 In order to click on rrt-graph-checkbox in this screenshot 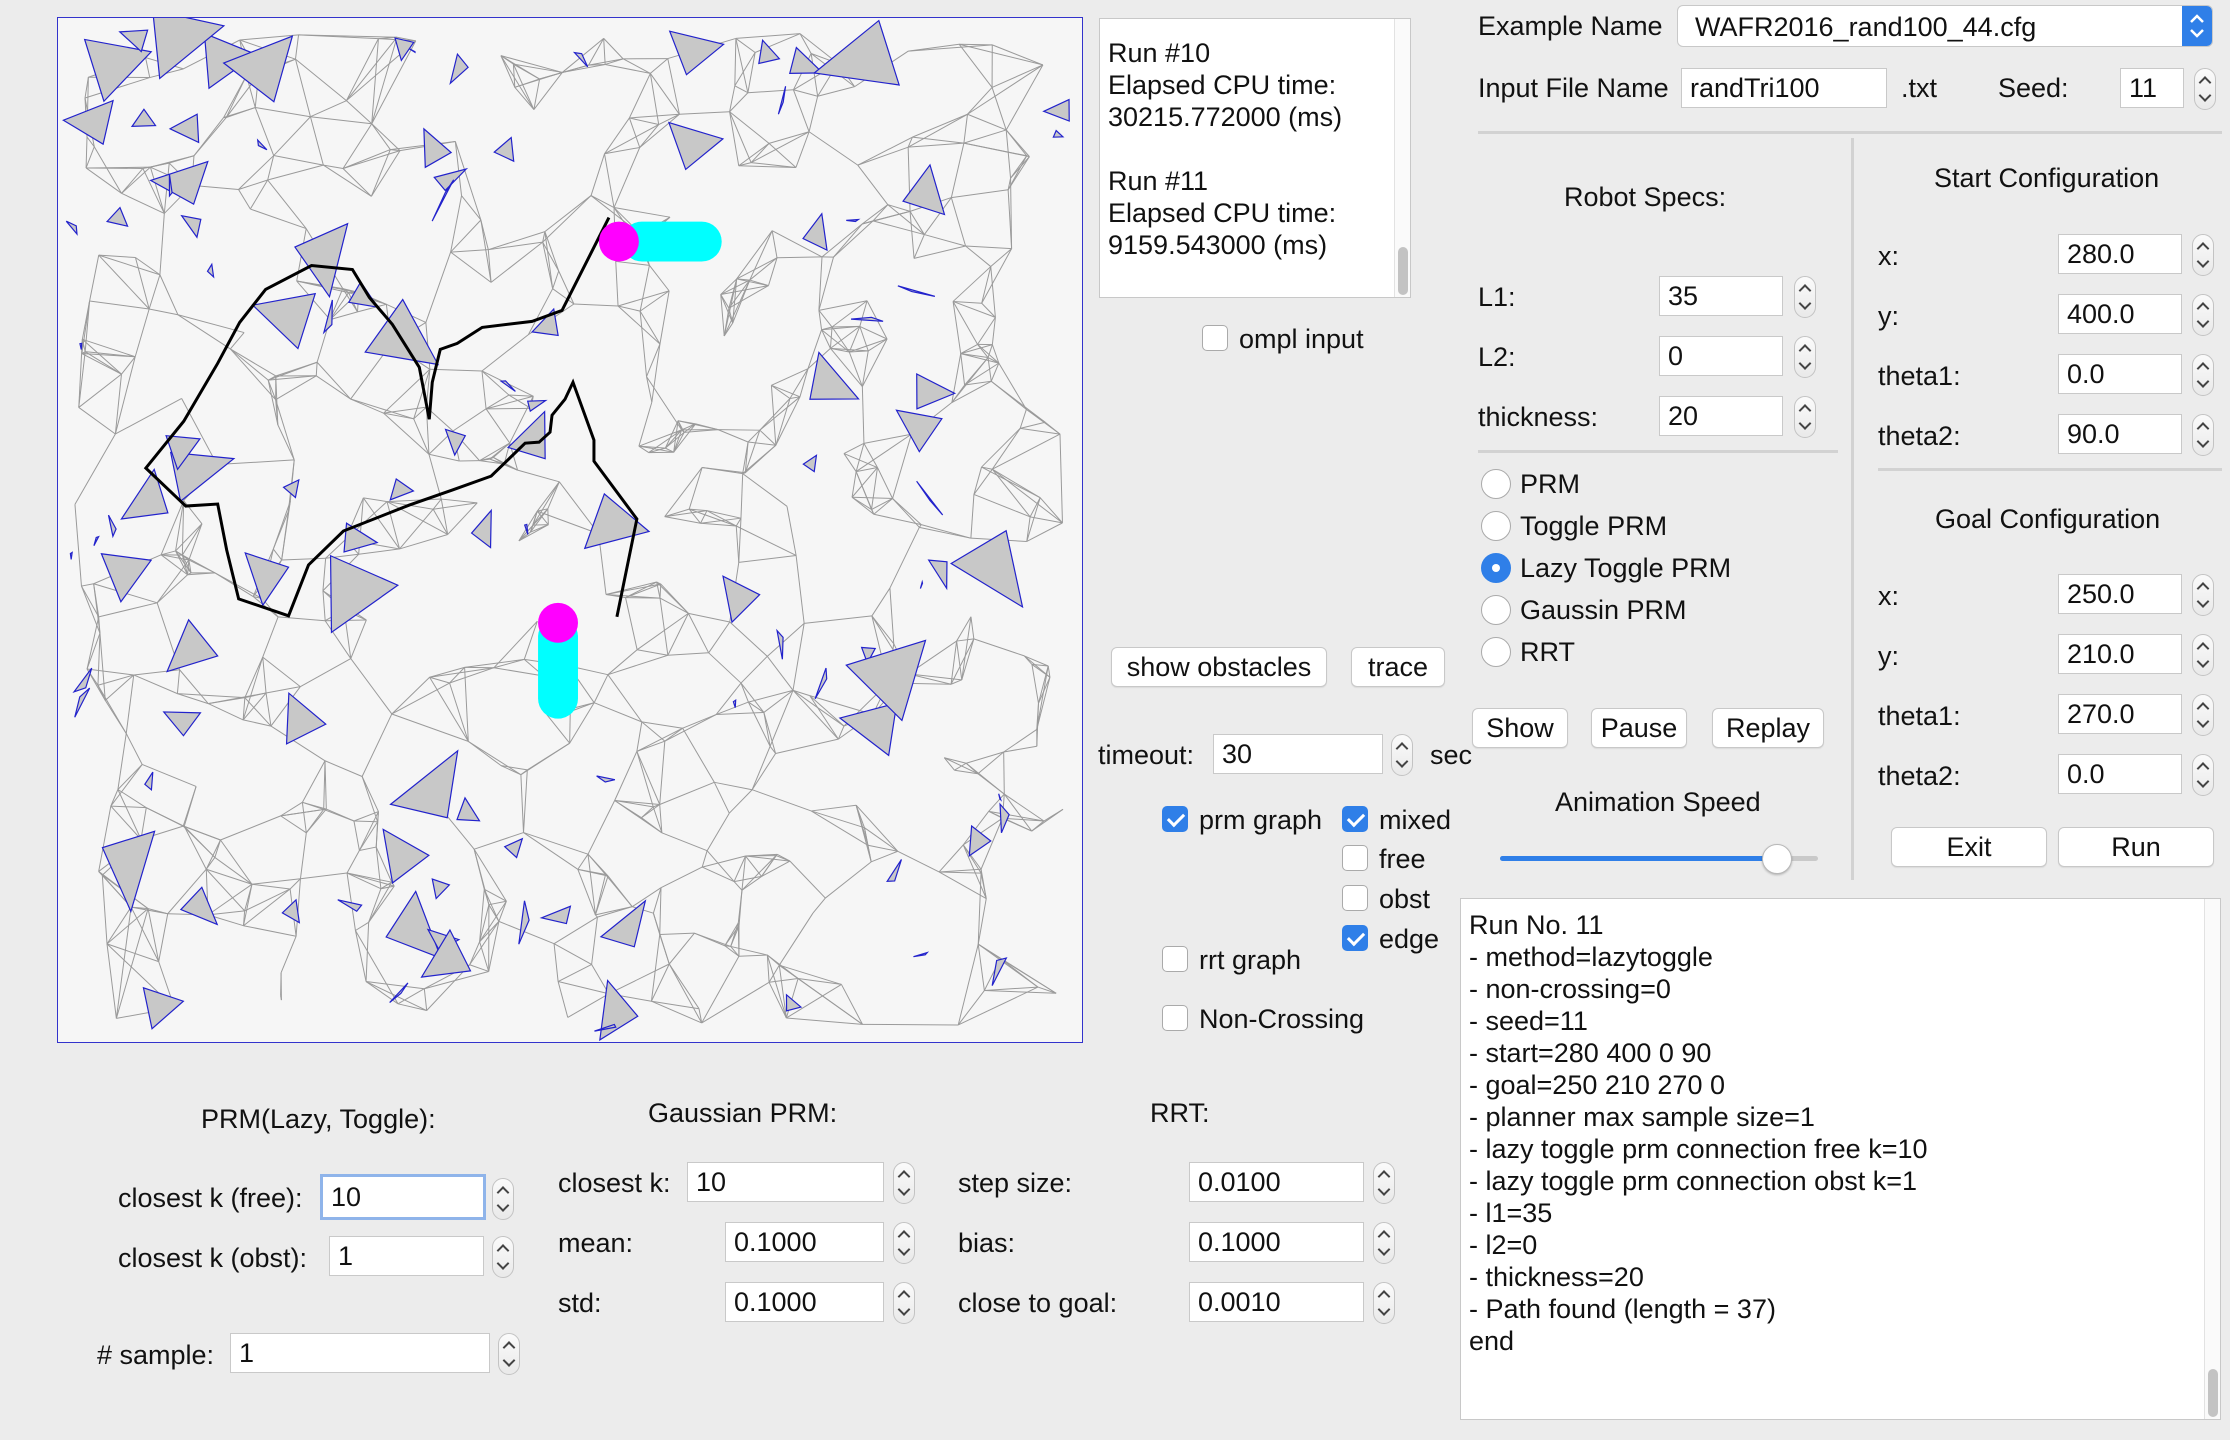, I will do `click(1175, 959)`.